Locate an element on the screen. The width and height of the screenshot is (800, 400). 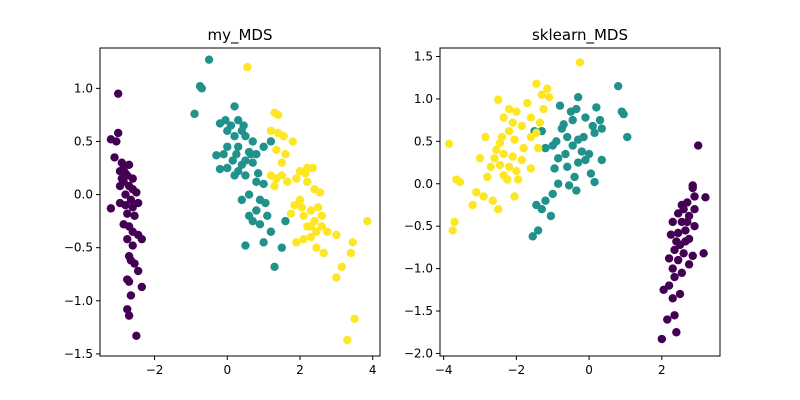
y-tick-label: −1.5 is located at coordinates (418, 311).